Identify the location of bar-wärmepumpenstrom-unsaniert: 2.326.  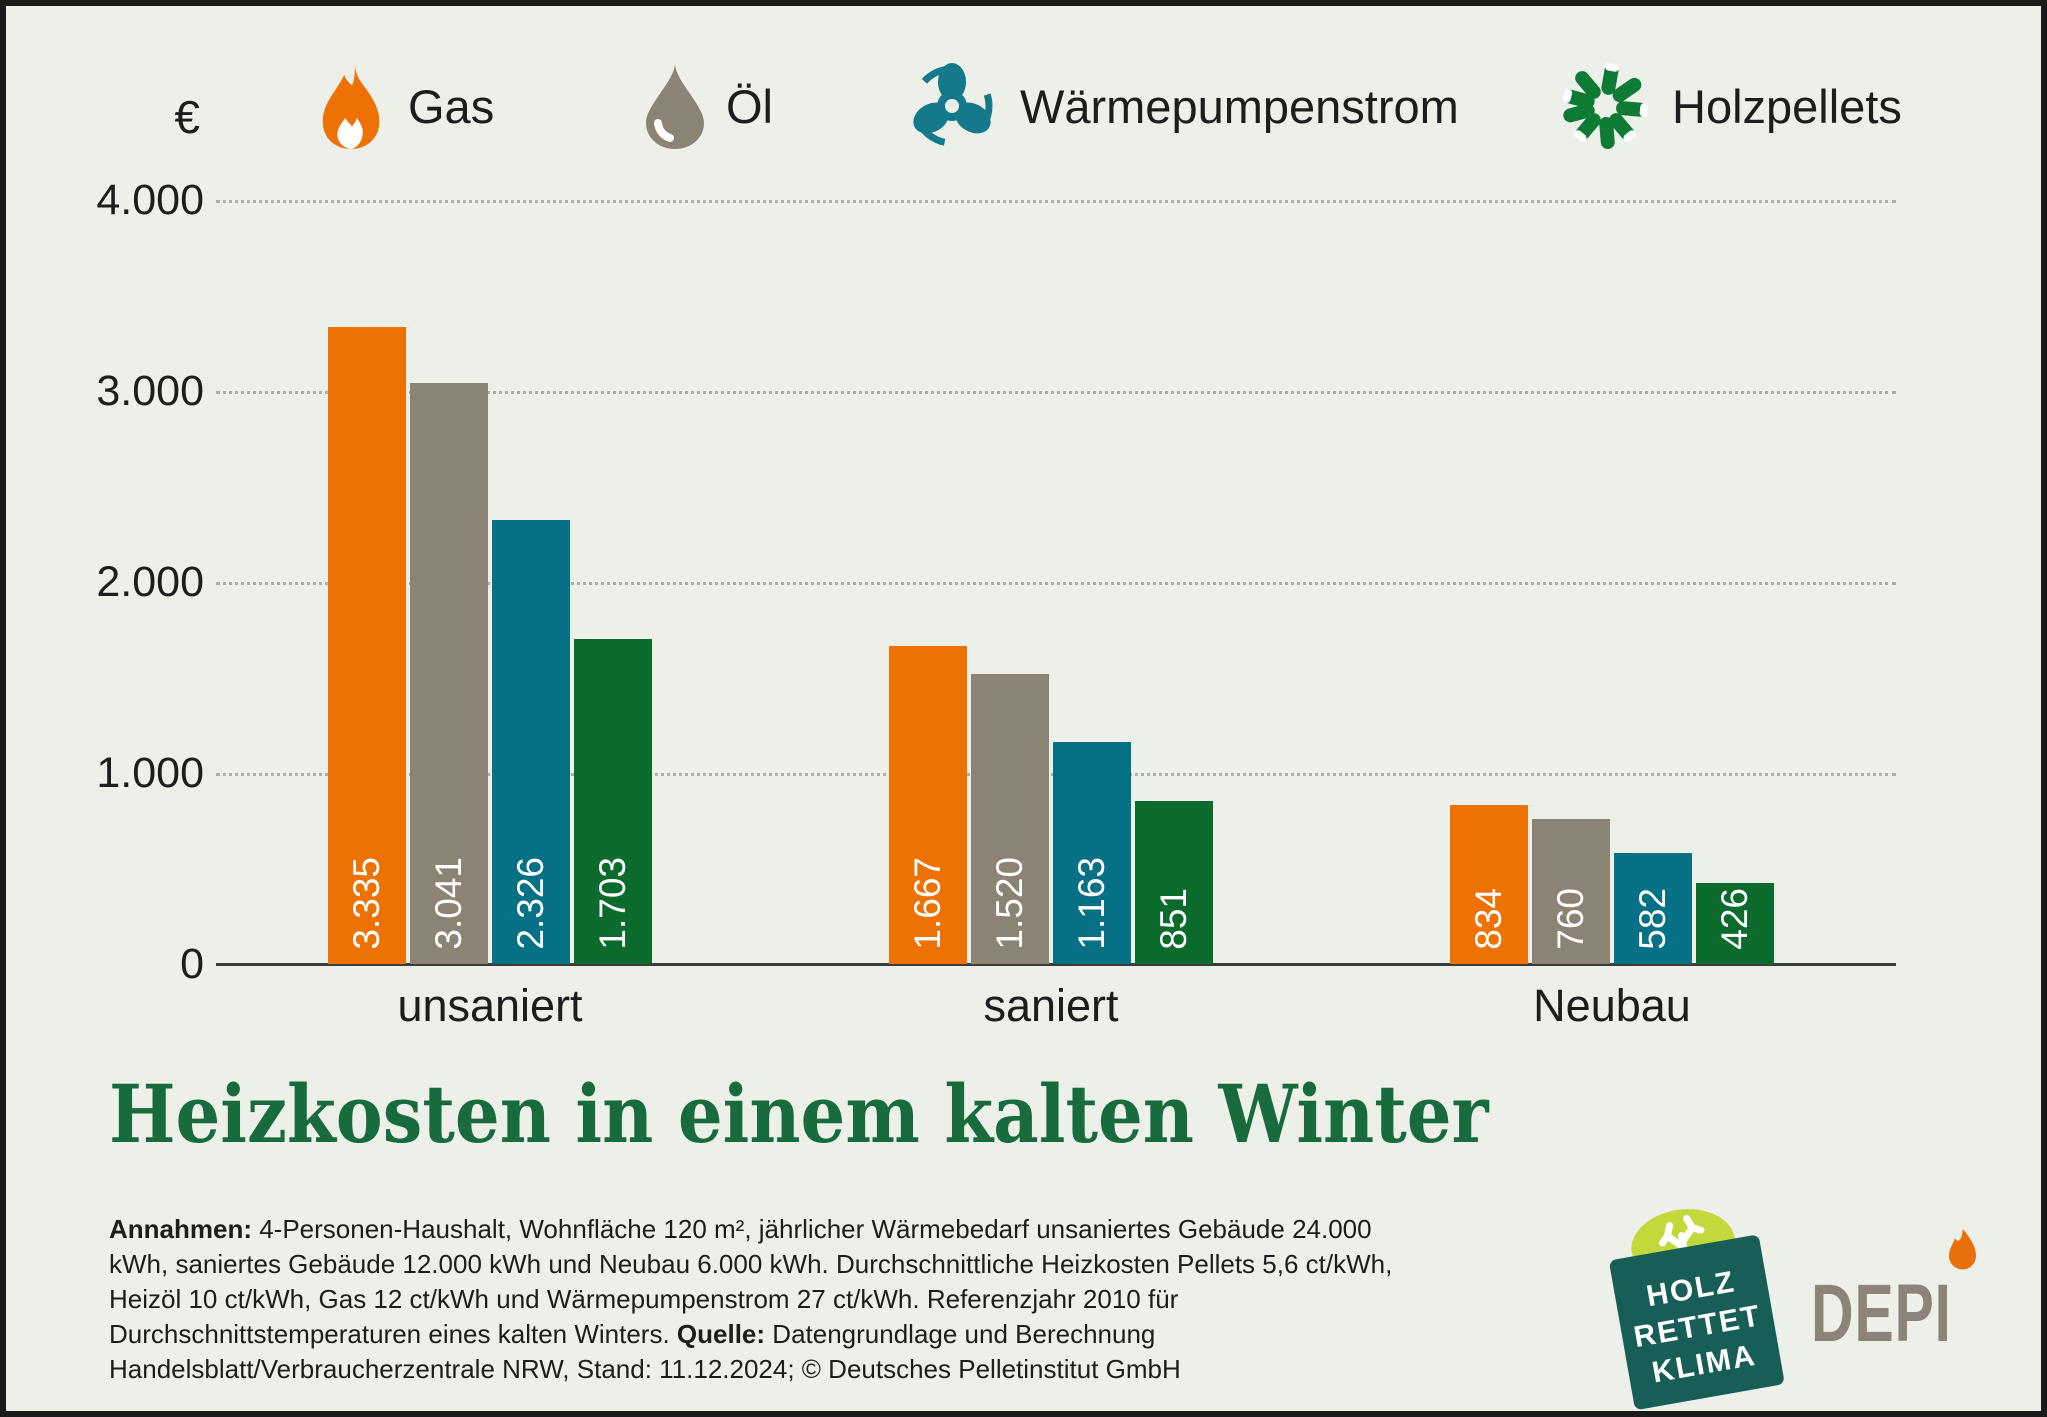
(531, 741).